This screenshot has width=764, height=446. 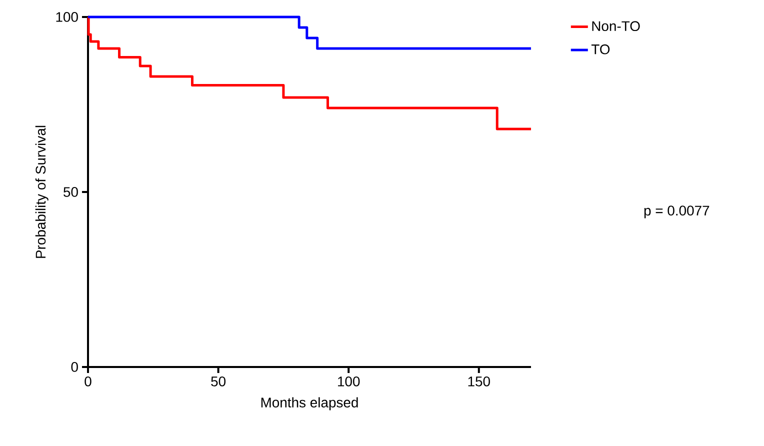 I want to click on y-axis-title: Probability of Survival, so click(x=41, y=192).